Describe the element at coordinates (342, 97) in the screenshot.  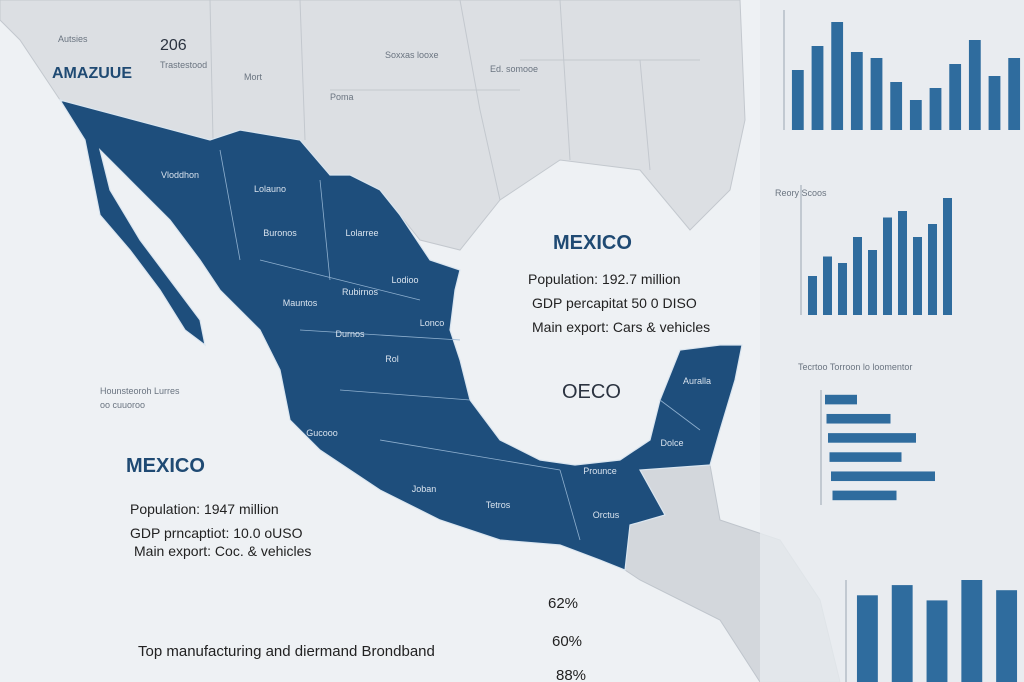
I see `map-label: Poma` at that location.